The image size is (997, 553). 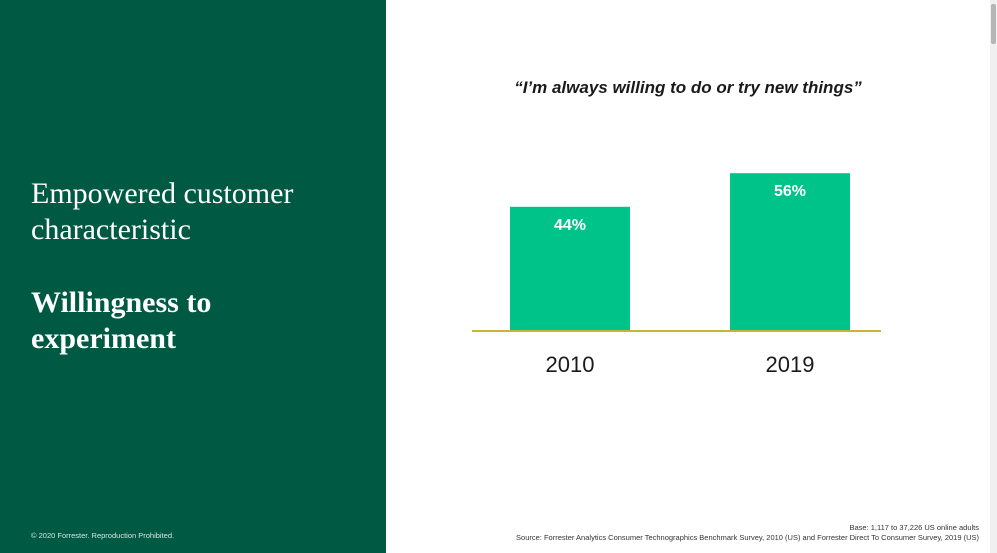 What do you see at coordinates (570, 268) in the screenshot?
I see `bar-2010` at bounding box center [570, 268].